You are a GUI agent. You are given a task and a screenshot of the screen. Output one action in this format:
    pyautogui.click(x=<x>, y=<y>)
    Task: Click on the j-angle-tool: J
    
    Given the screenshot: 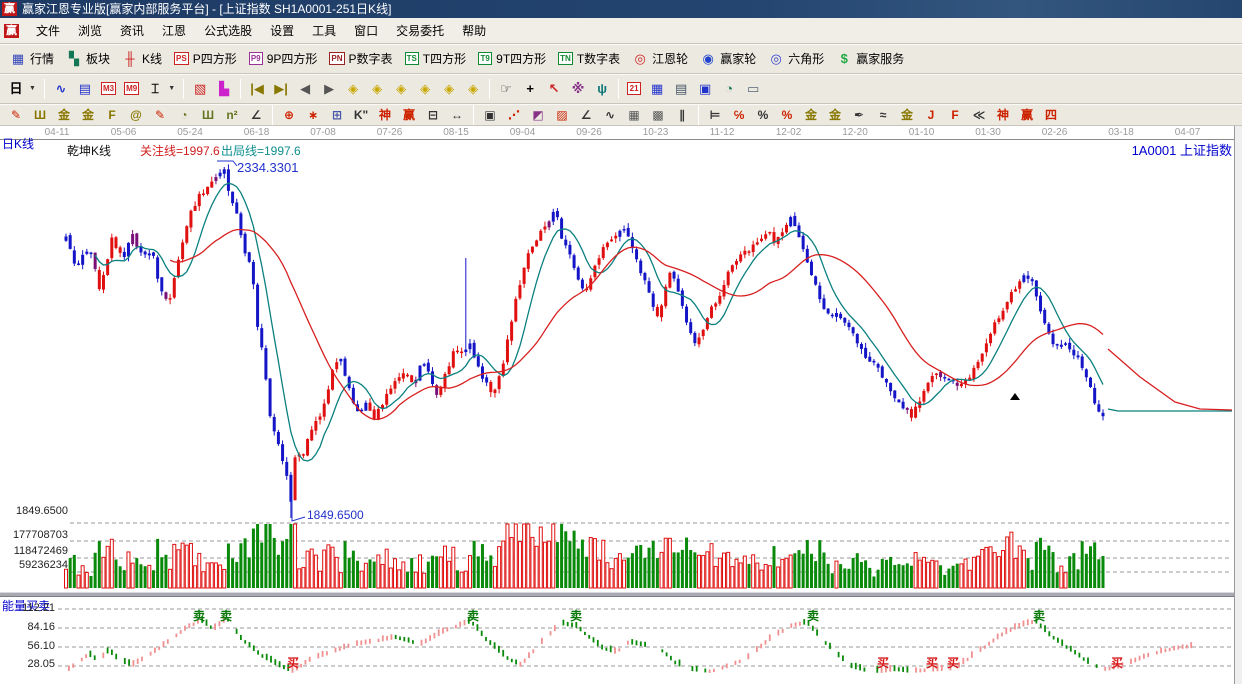 What is the action you would take?
    pyautogui.click(x=931, y=115)
    